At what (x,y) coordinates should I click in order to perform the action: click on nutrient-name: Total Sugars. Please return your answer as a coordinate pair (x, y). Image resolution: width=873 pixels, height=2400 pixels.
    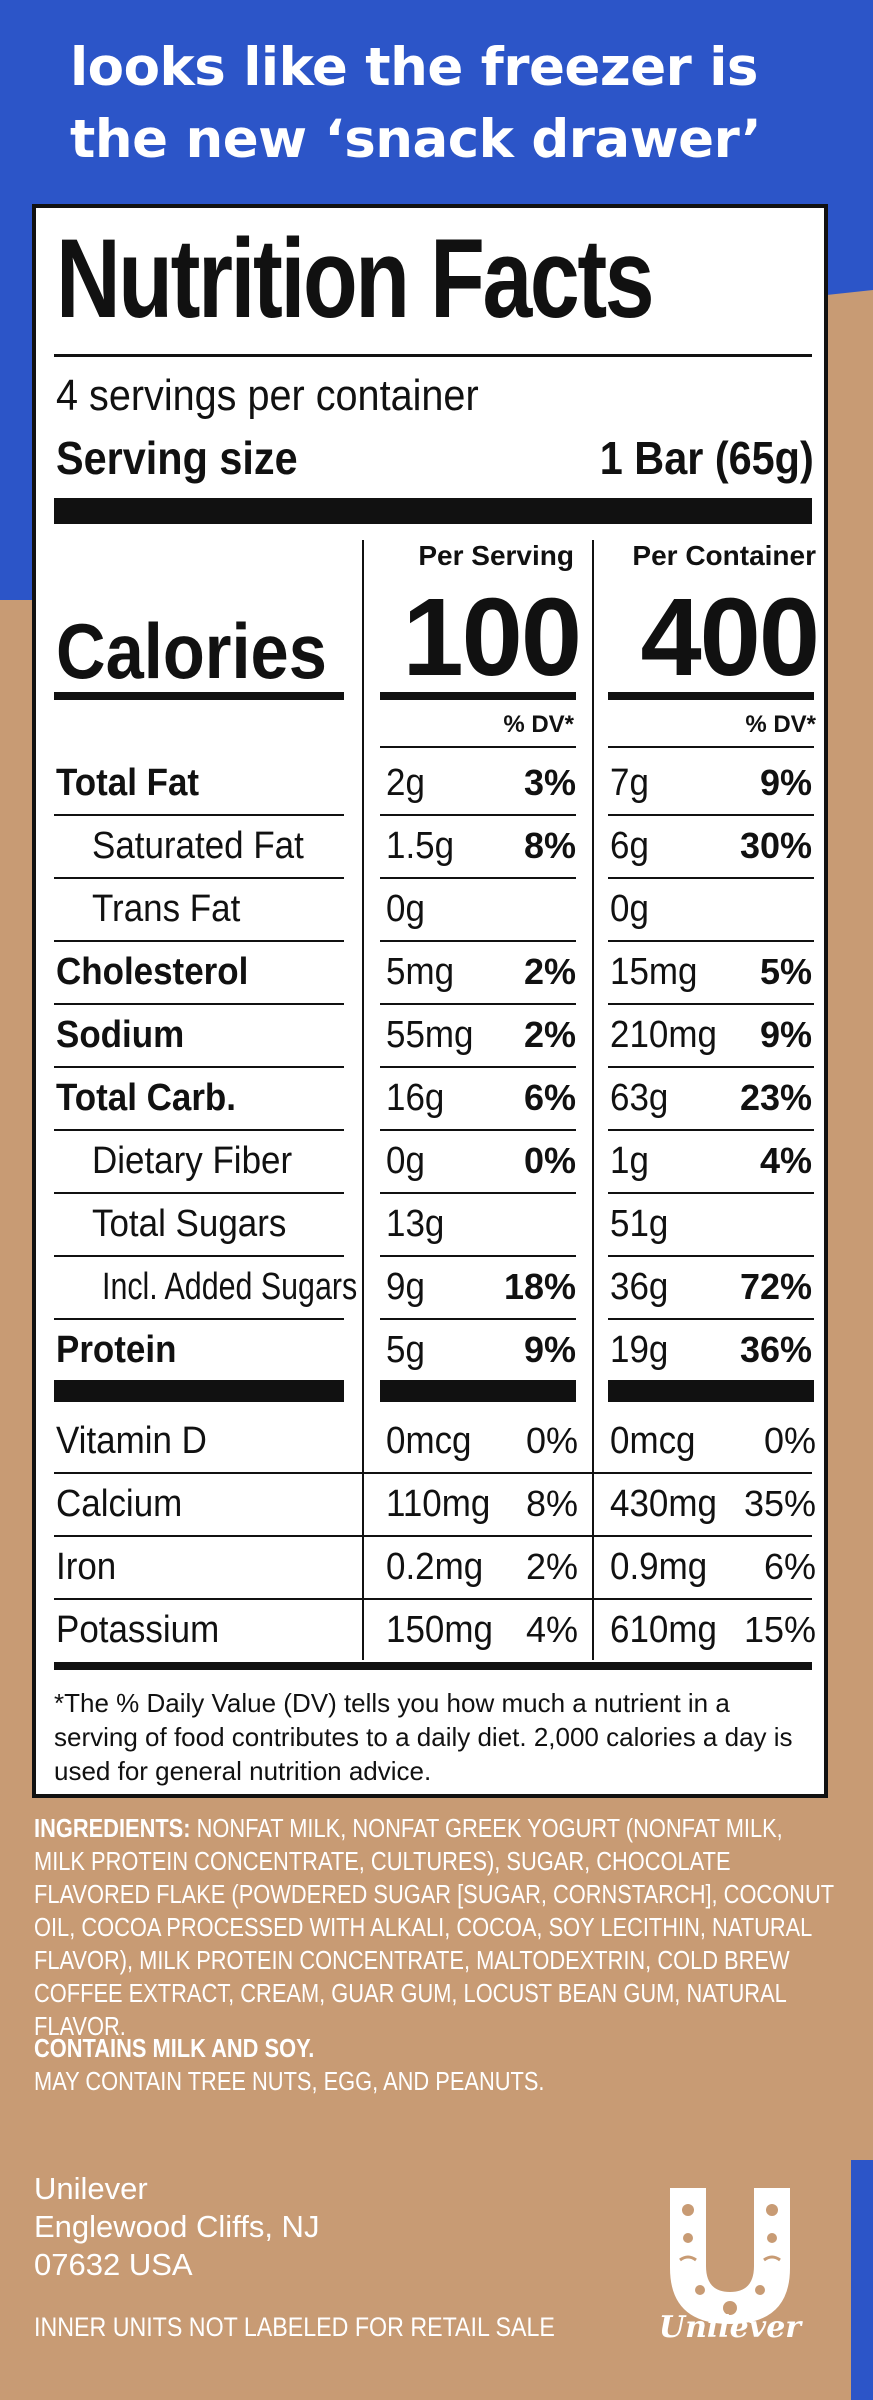
    Looking at the image, I should click on (189, 1224).